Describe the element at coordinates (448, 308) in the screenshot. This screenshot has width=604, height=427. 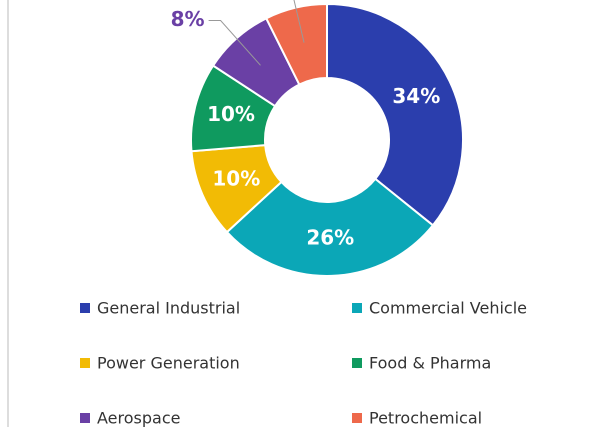
I see `legend-label: Commercial Vehicle` at that location.